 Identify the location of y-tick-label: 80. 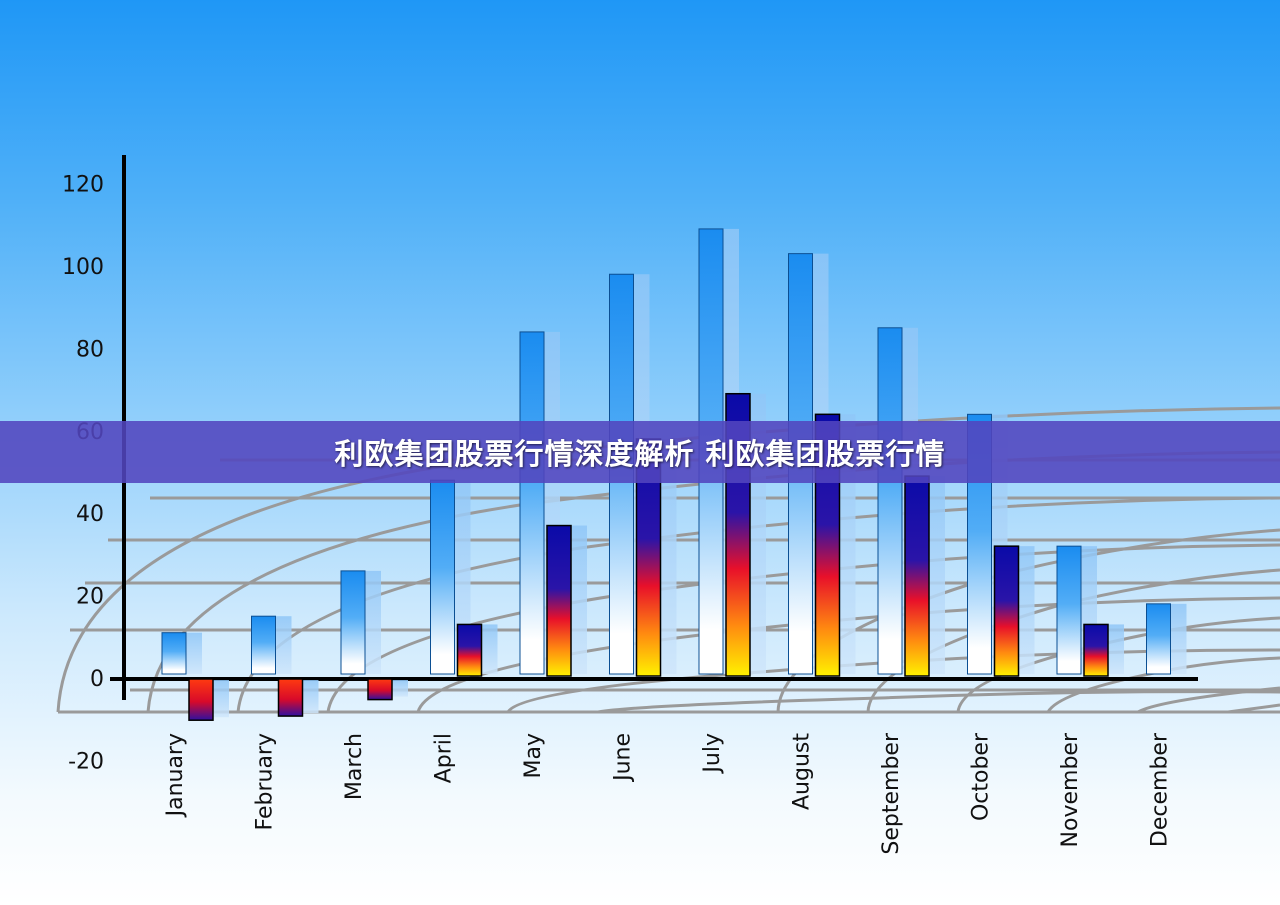
(90, 349).